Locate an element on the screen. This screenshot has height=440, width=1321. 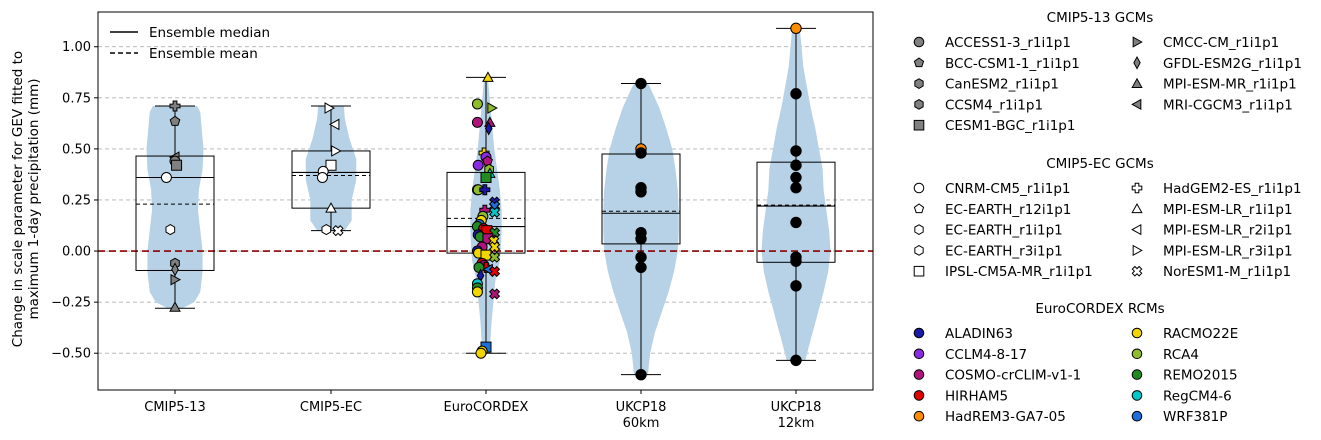
y-tick-label: 0.75 is located at coordinates (76, 98).